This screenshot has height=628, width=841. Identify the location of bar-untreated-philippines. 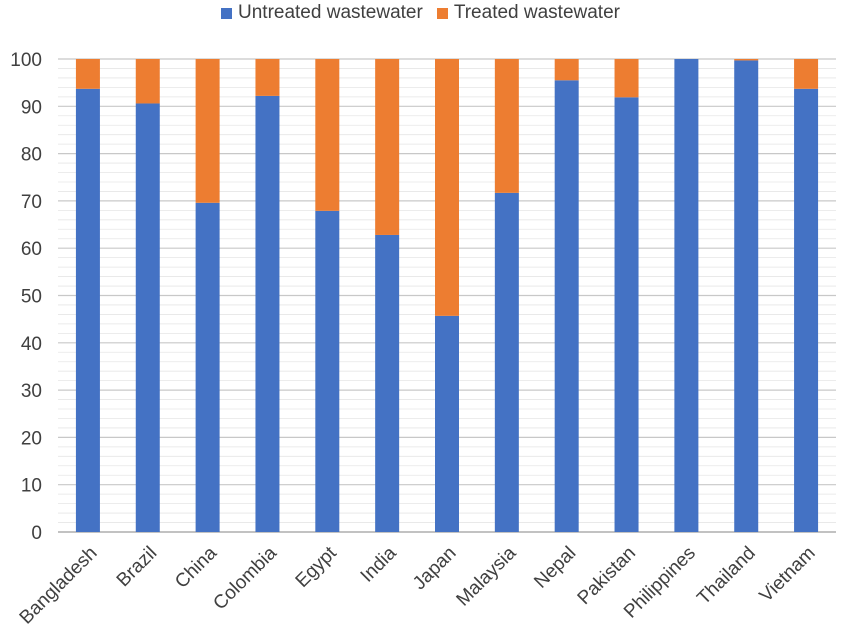
(686, 295).